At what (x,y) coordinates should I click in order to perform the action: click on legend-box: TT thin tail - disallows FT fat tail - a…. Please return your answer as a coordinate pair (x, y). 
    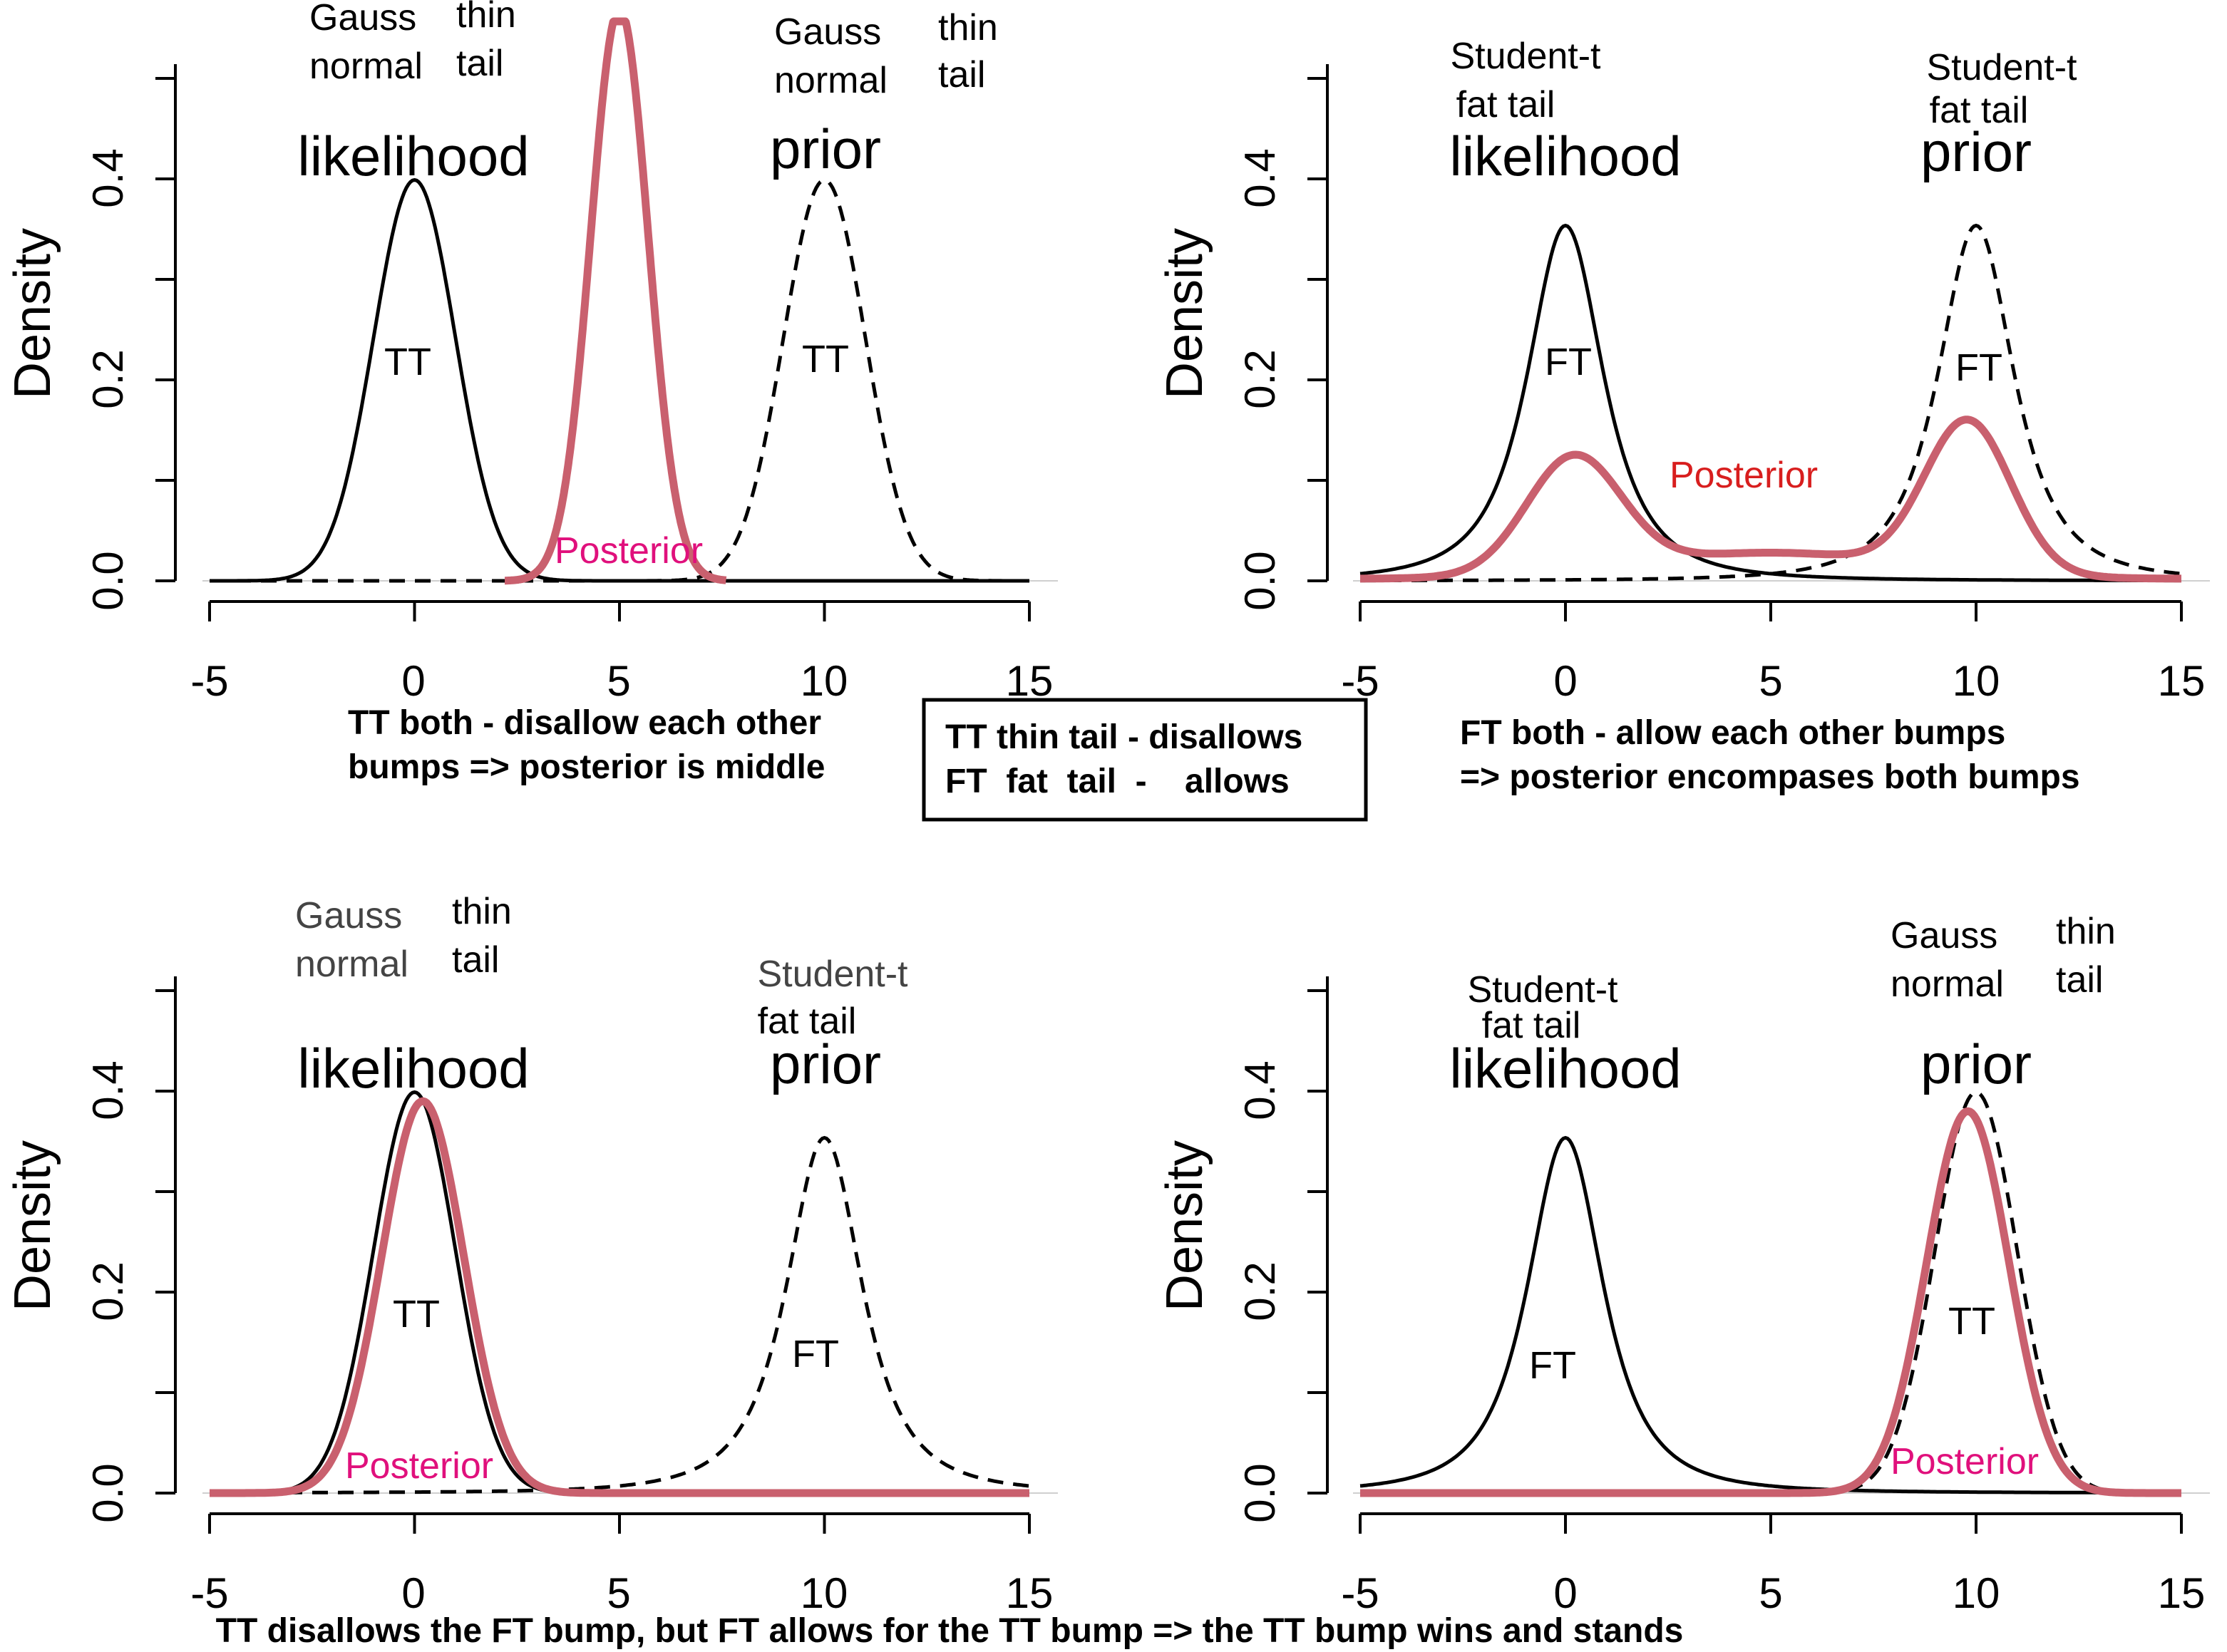
    Looking at the image, I should click on (1145, 760).